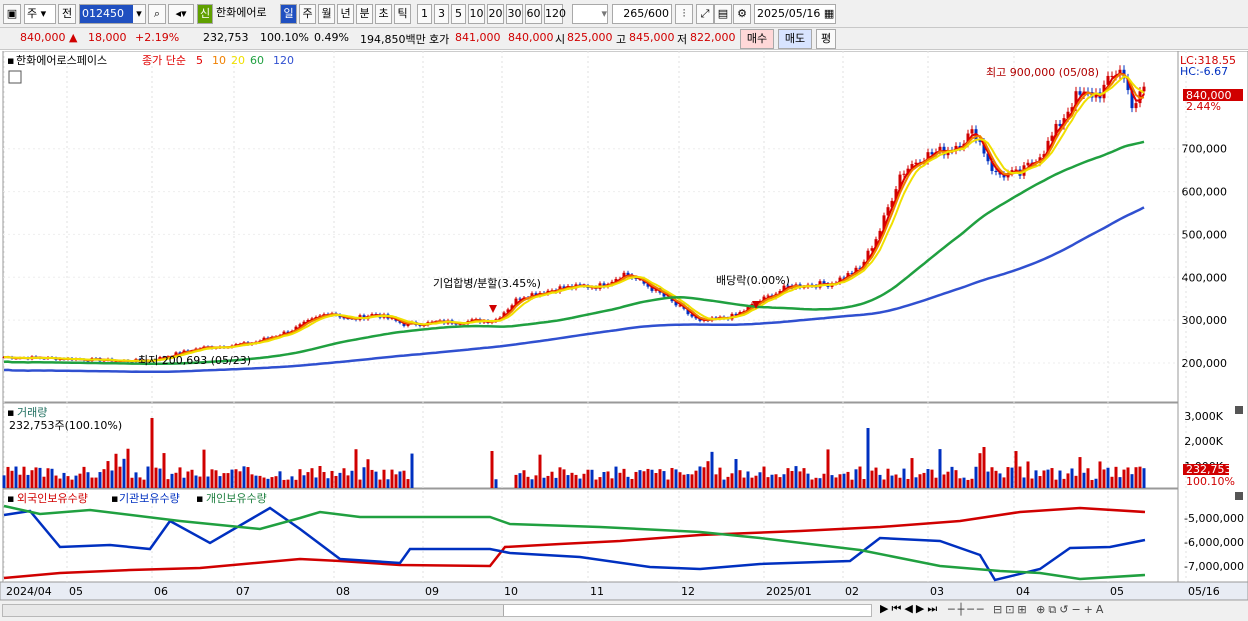 The image size is (1248, 621). Describe the element at coordinates (742, 14) in the screenshot. I see `gear-icon: ⚙` at that location.